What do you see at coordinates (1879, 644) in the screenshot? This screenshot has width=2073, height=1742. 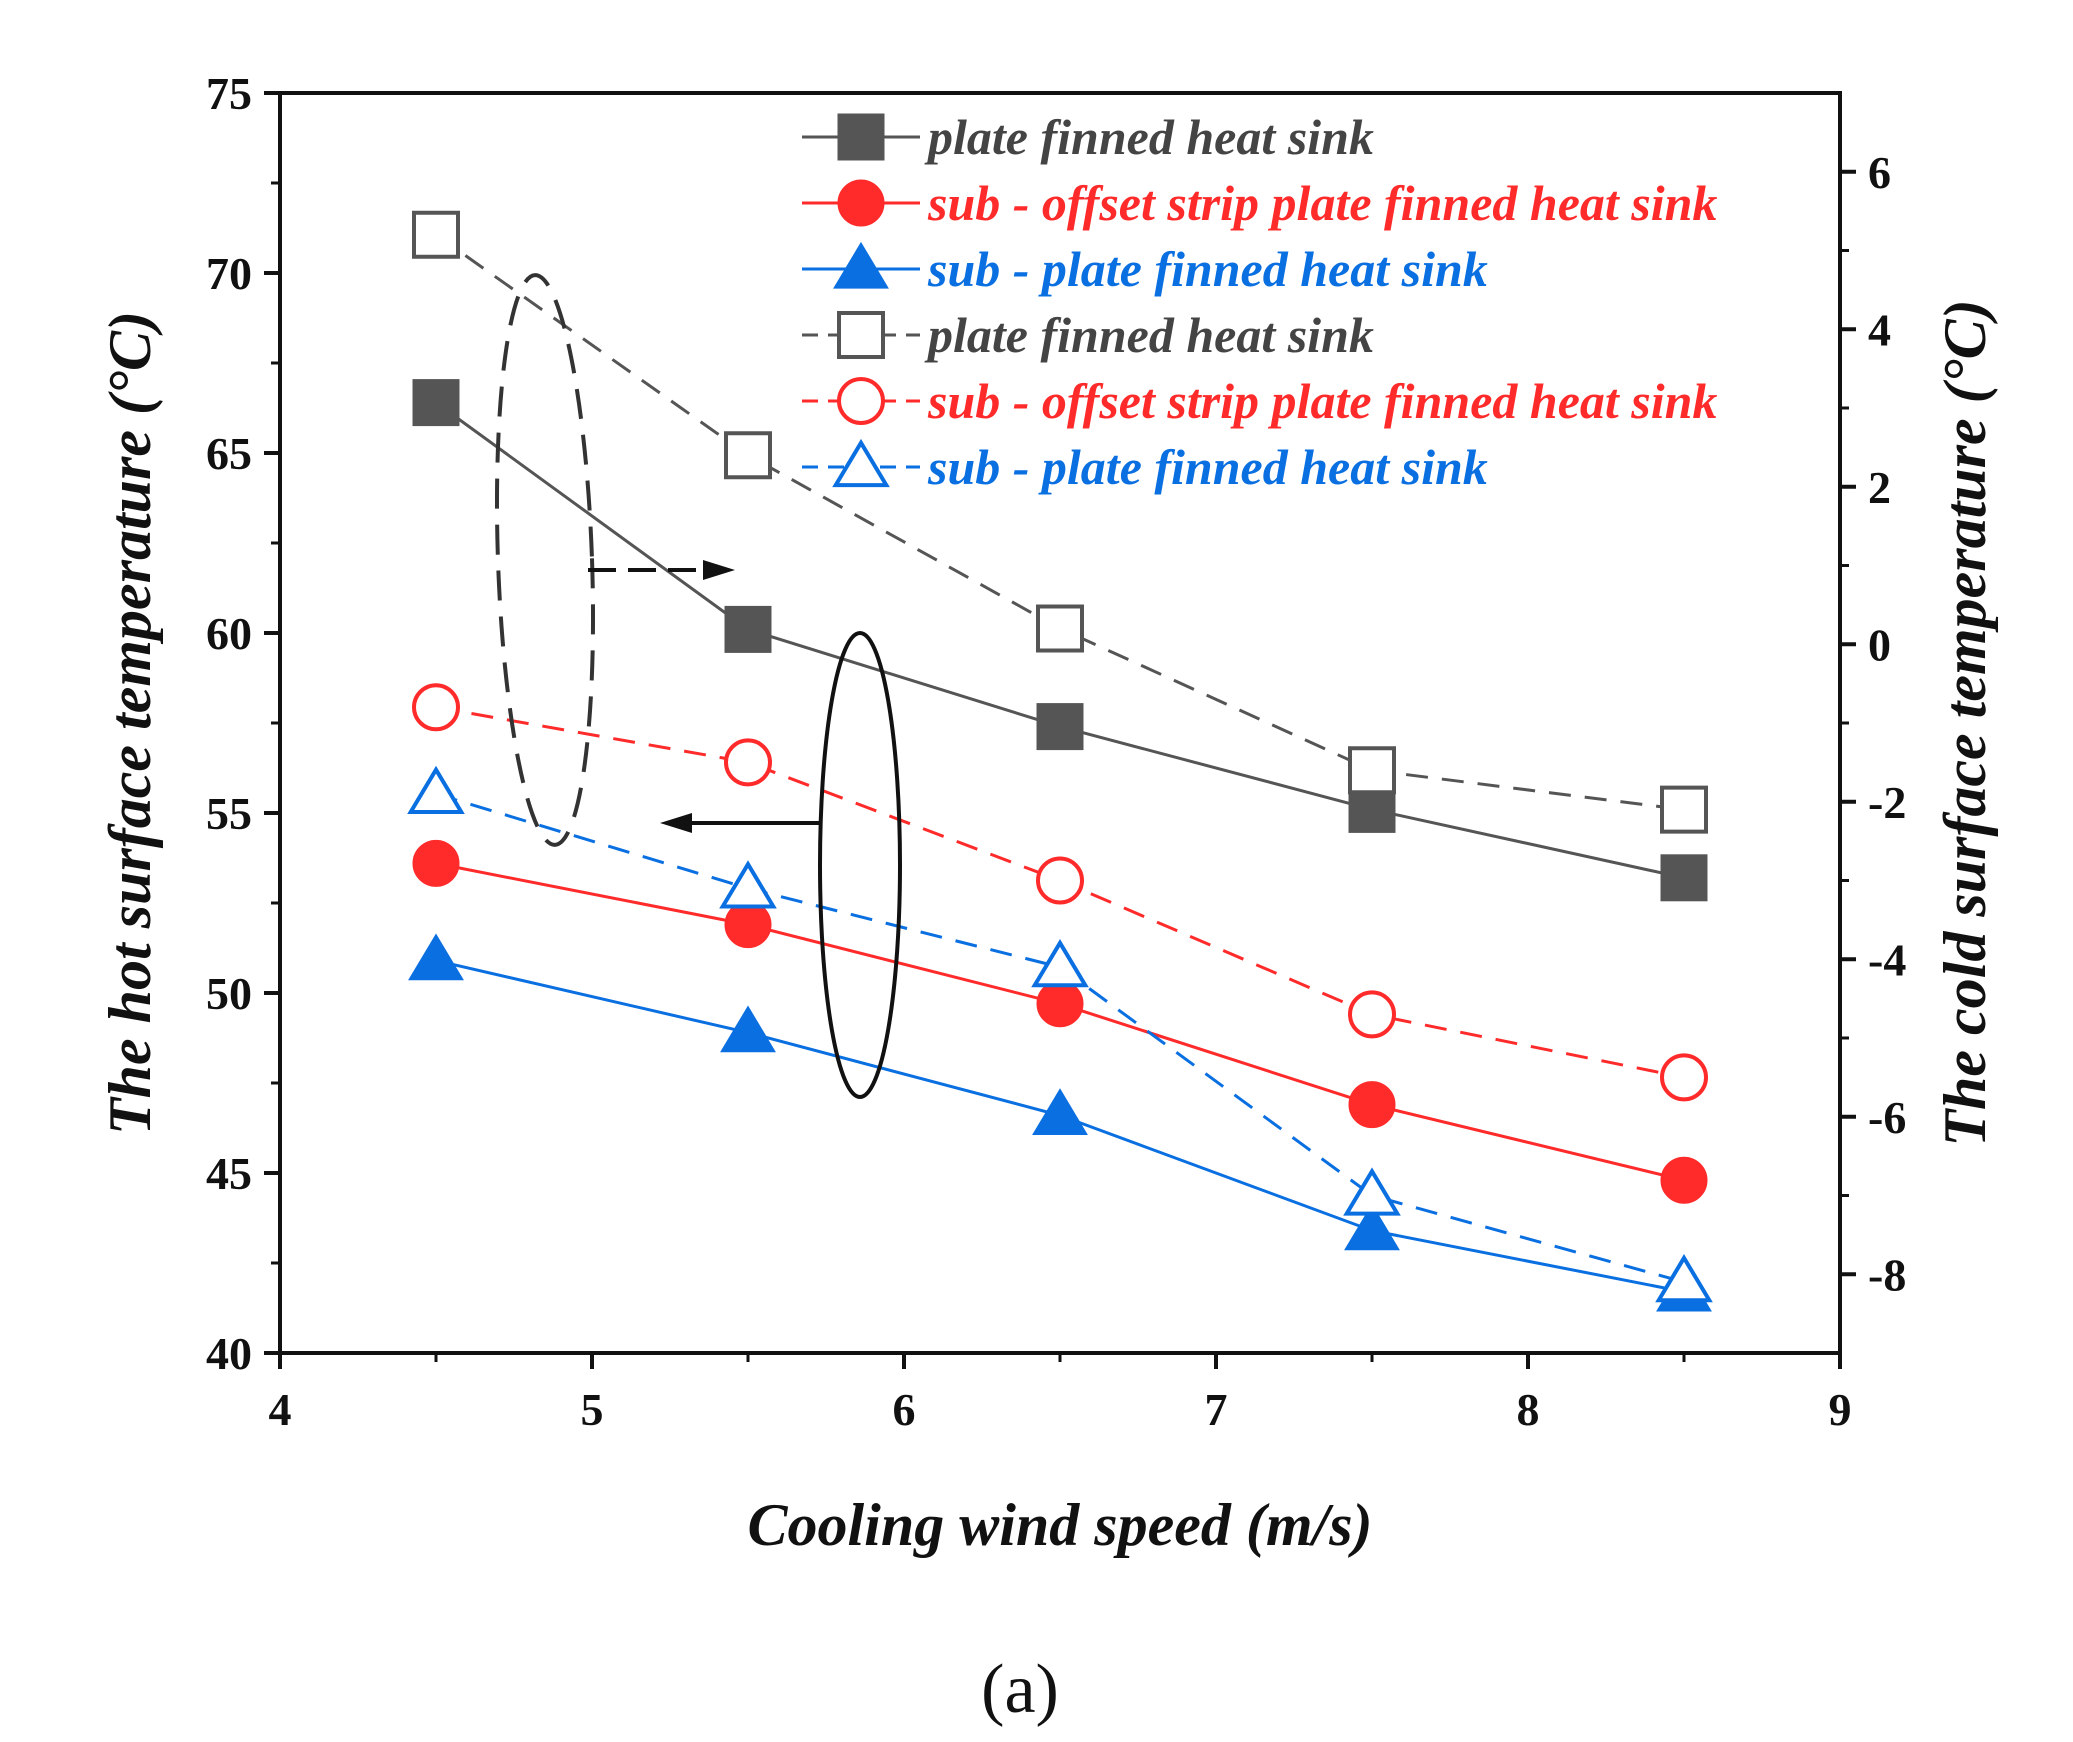 I see `y-right-tick-label: 0` at bounding box center [1879, 644].